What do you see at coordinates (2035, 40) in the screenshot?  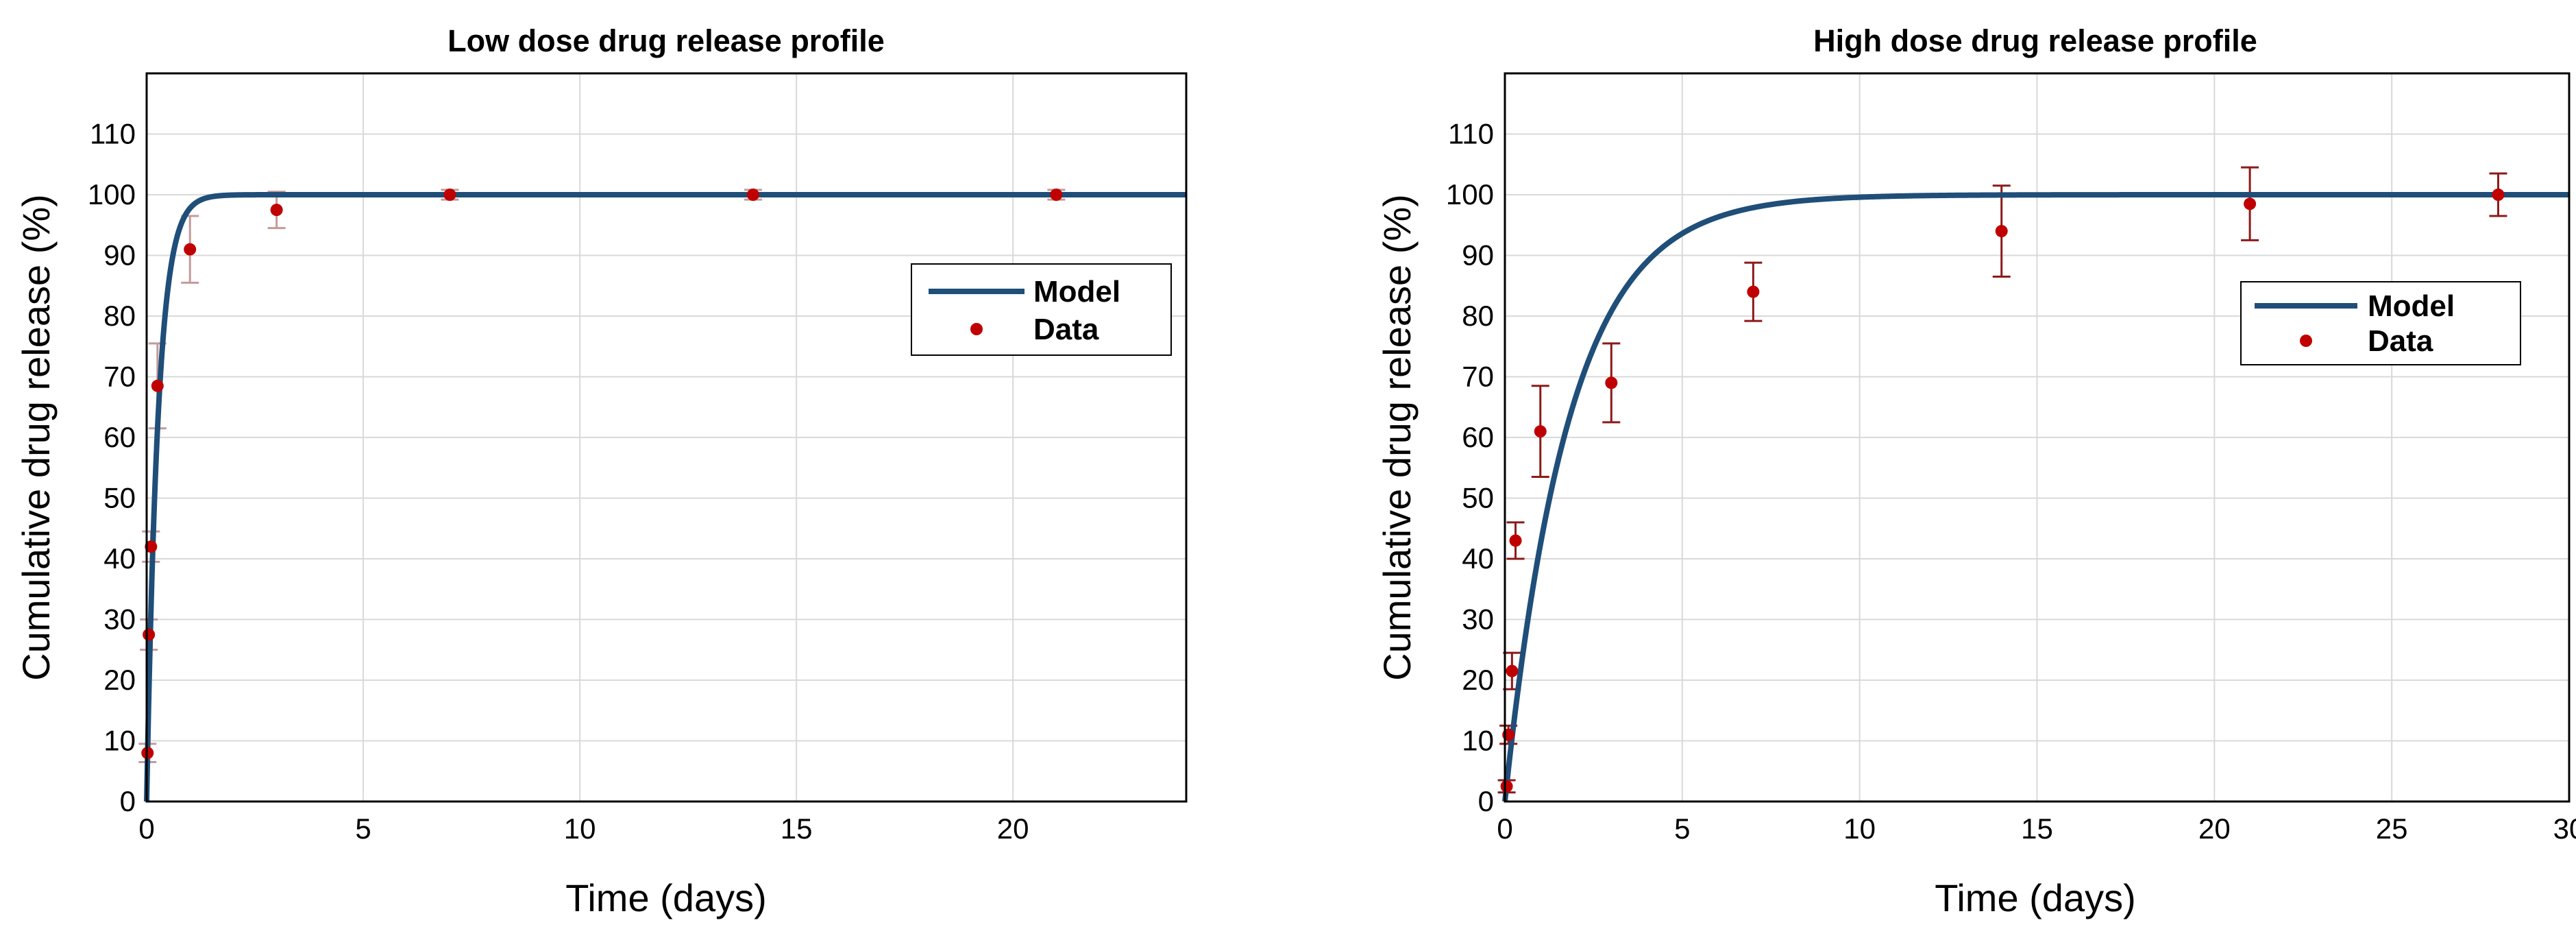 I see `chart-title: High dose drug release profile` at bounding box center [2035, 40].